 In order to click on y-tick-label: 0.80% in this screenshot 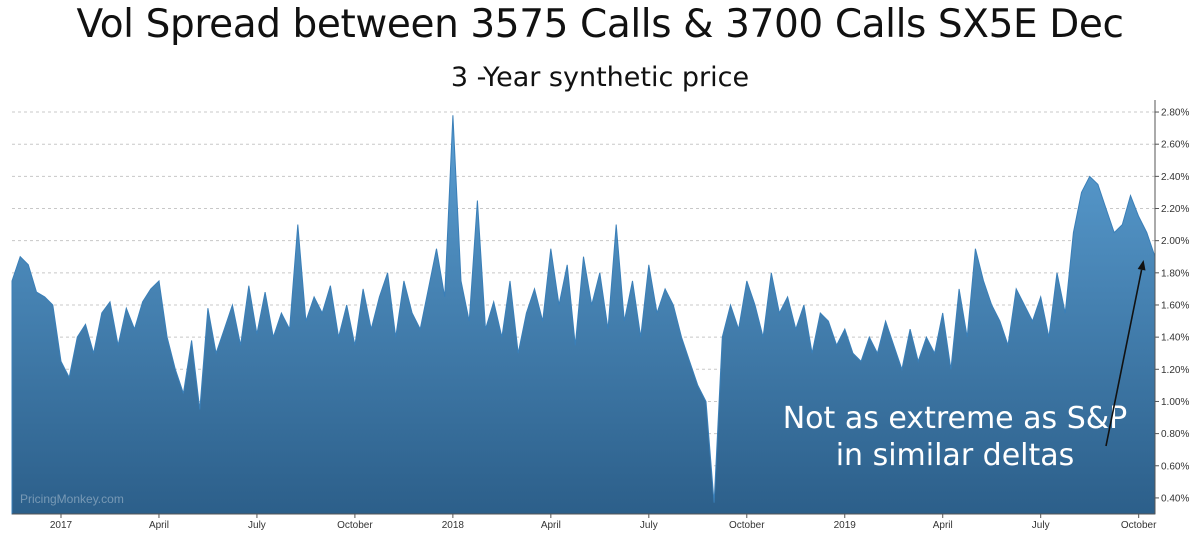, I will do `click(1175, 434)`.